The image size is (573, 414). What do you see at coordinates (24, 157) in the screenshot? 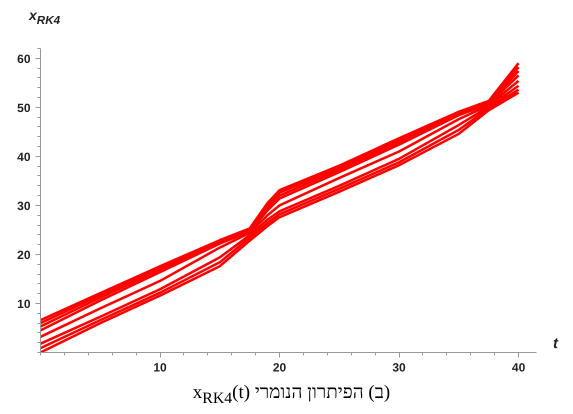
I see `y-tick-label: 40` at bounding box center [24, 157].